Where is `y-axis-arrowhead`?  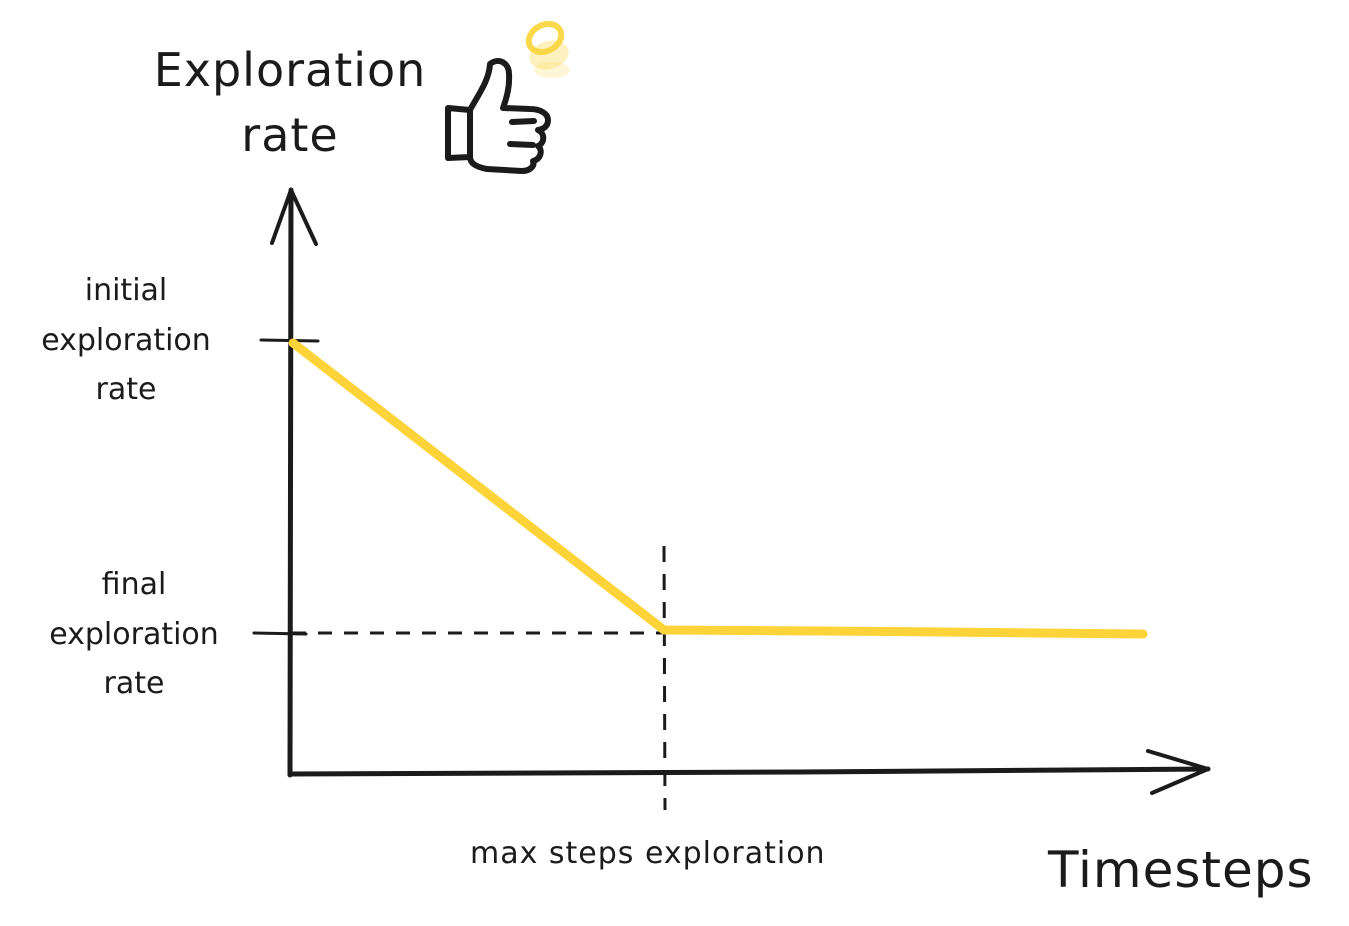
y-axis-arrowhead is located at coordinates (294, 217).